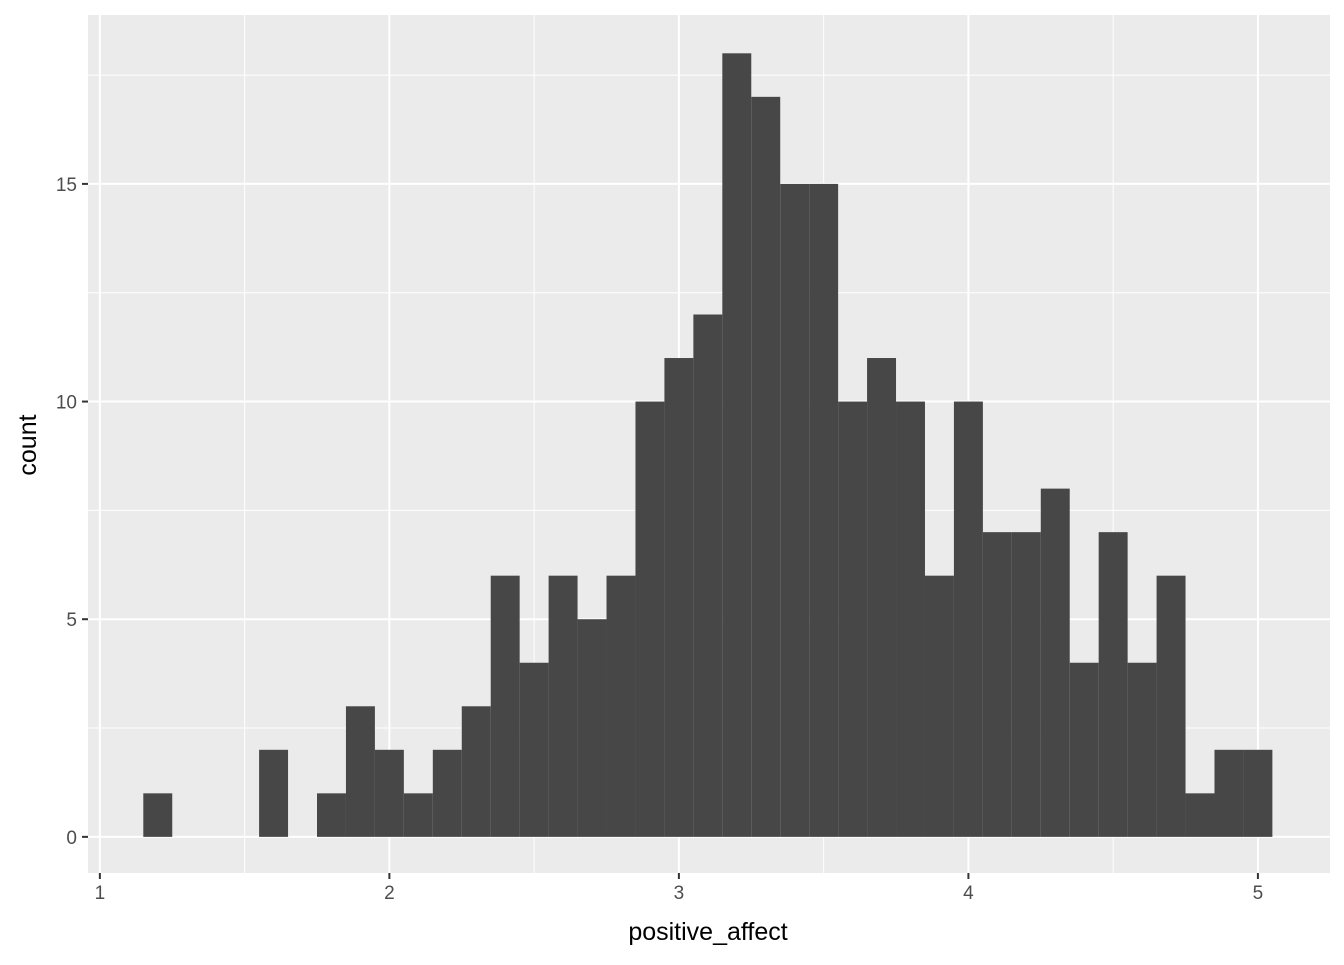  I want to click on x-tick-label: 2, so click(389, 893).